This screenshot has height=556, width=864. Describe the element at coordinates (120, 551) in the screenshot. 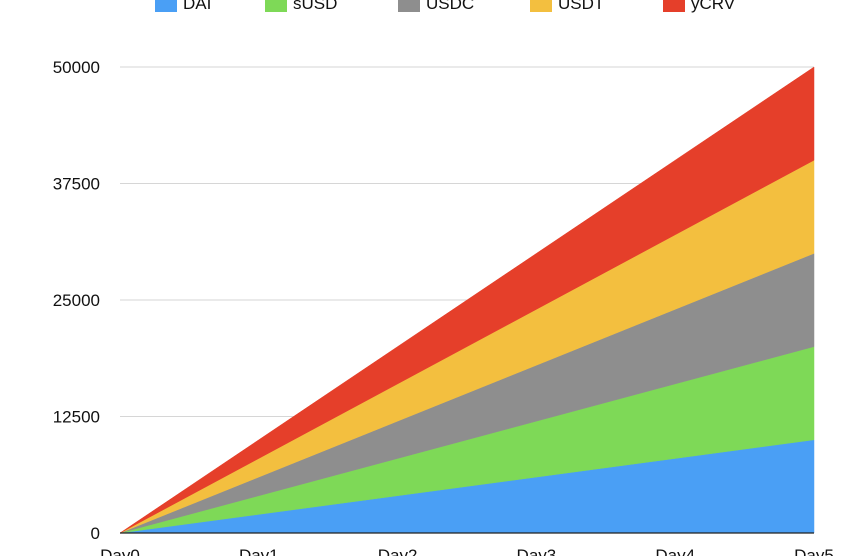

I see `x-tick-label: Day0` at that location.